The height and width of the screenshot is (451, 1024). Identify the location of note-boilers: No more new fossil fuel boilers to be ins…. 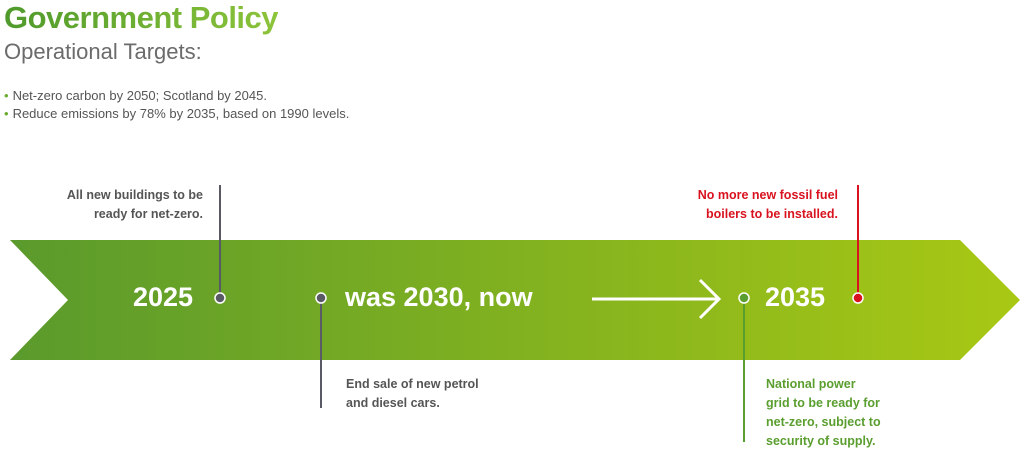
(767, 204).